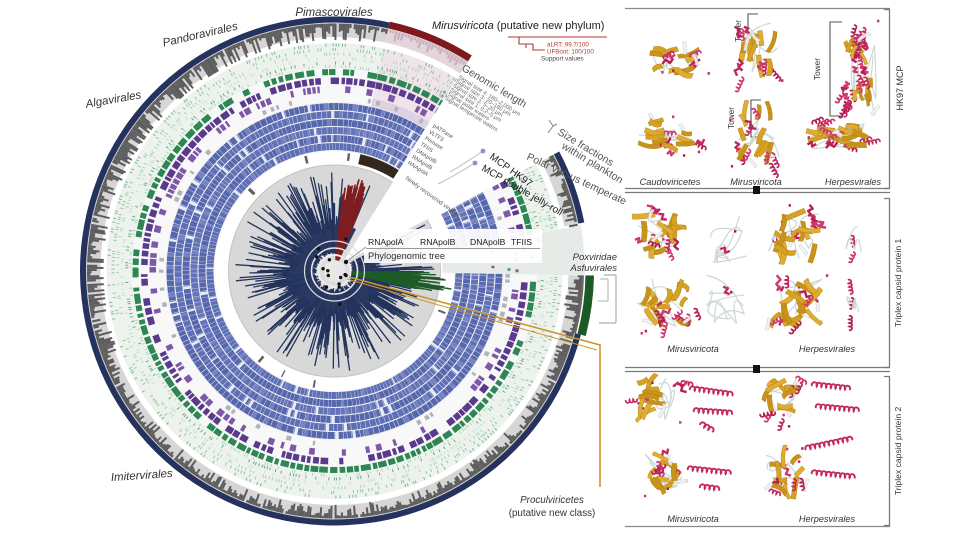 Image resolution: width=975 pixels, height=540 pixels. What do you see at coordinates (552, 500) in the screenshot?
I see `svg-text: Proculviricetes` at bounding box center [552, 500].